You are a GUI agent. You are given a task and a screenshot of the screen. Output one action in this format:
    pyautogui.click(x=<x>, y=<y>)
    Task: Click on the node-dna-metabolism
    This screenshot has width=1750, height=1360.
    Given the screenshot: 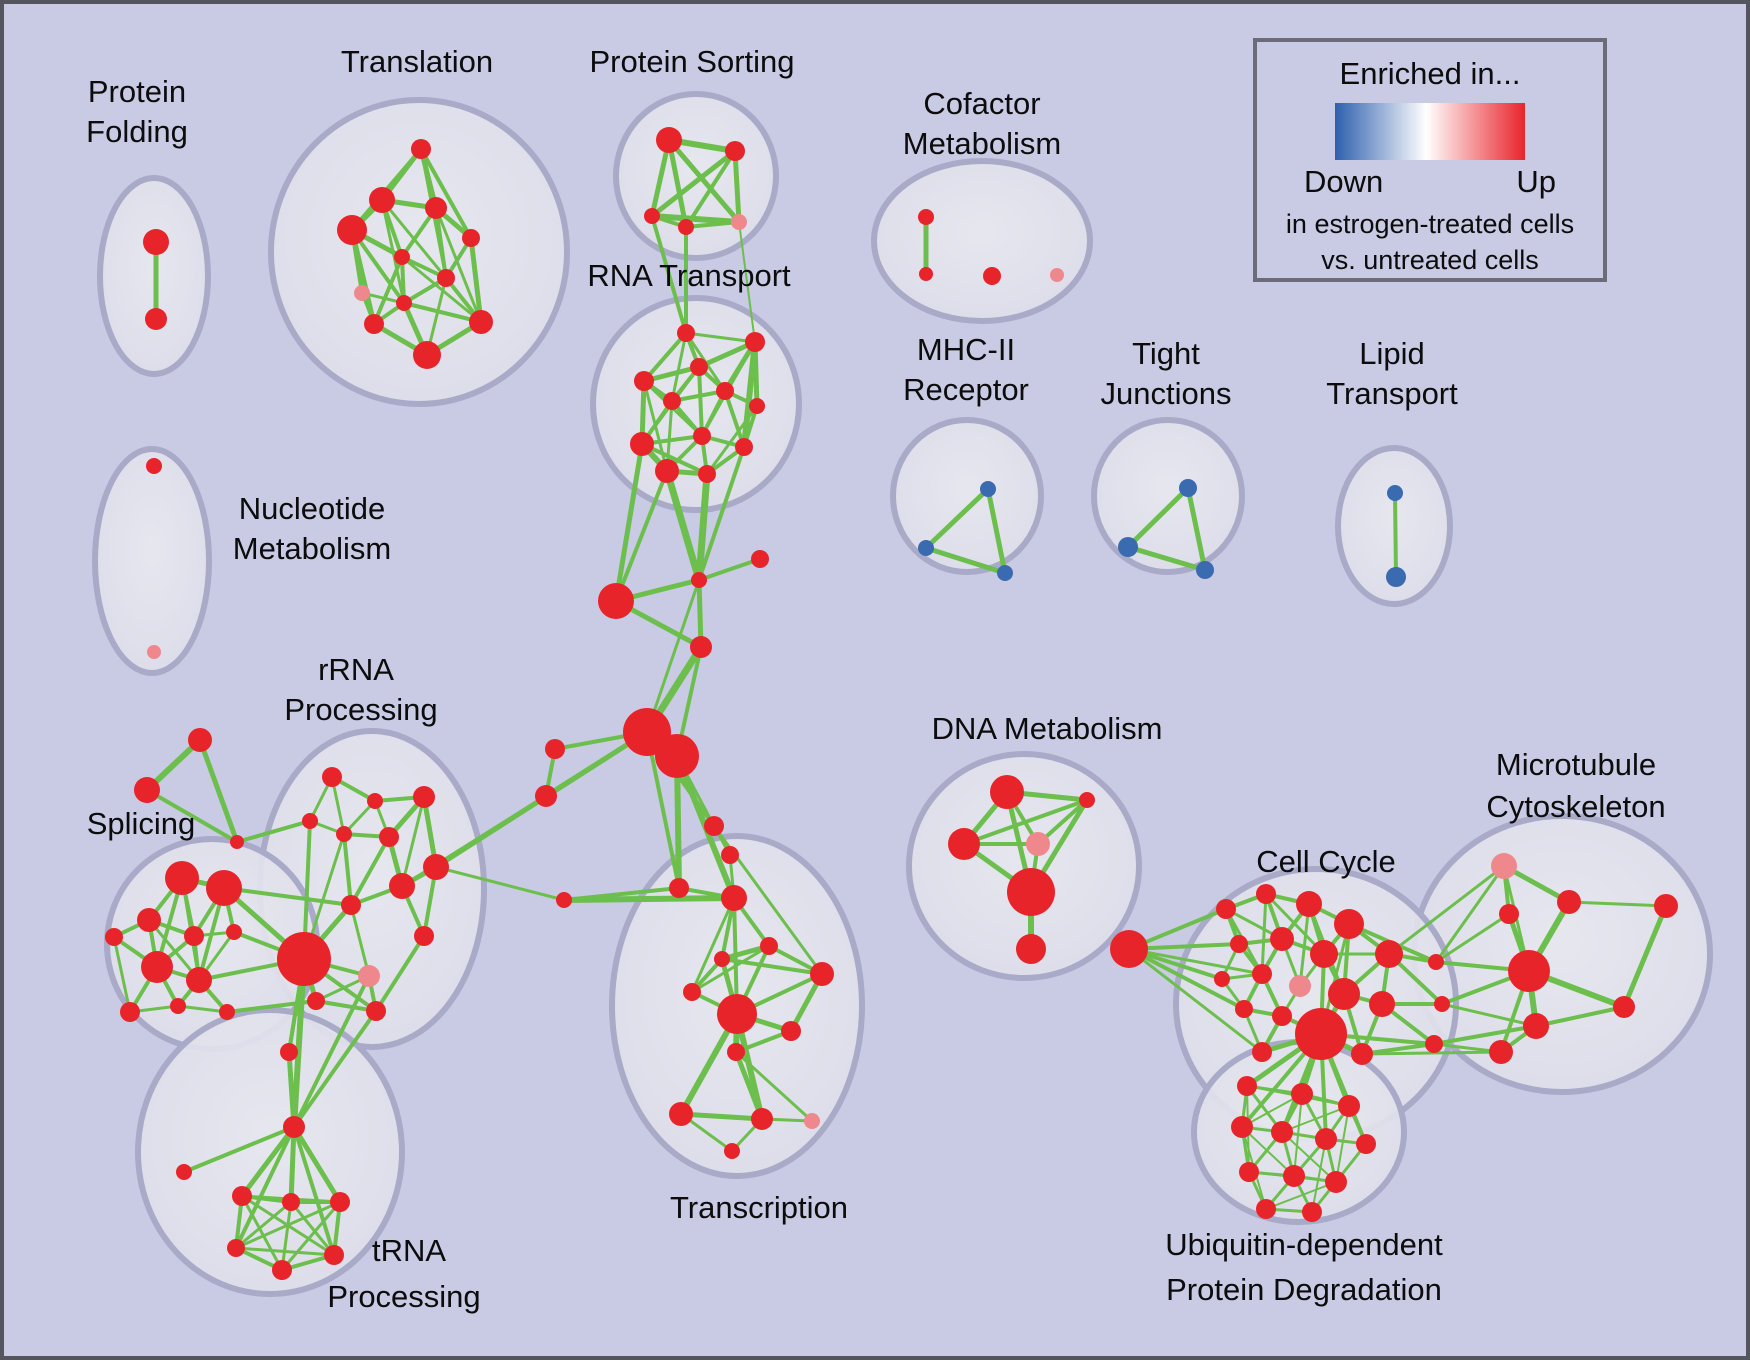 What is the action you would take?
    pyautogui.click(x=1038, y=844)
    